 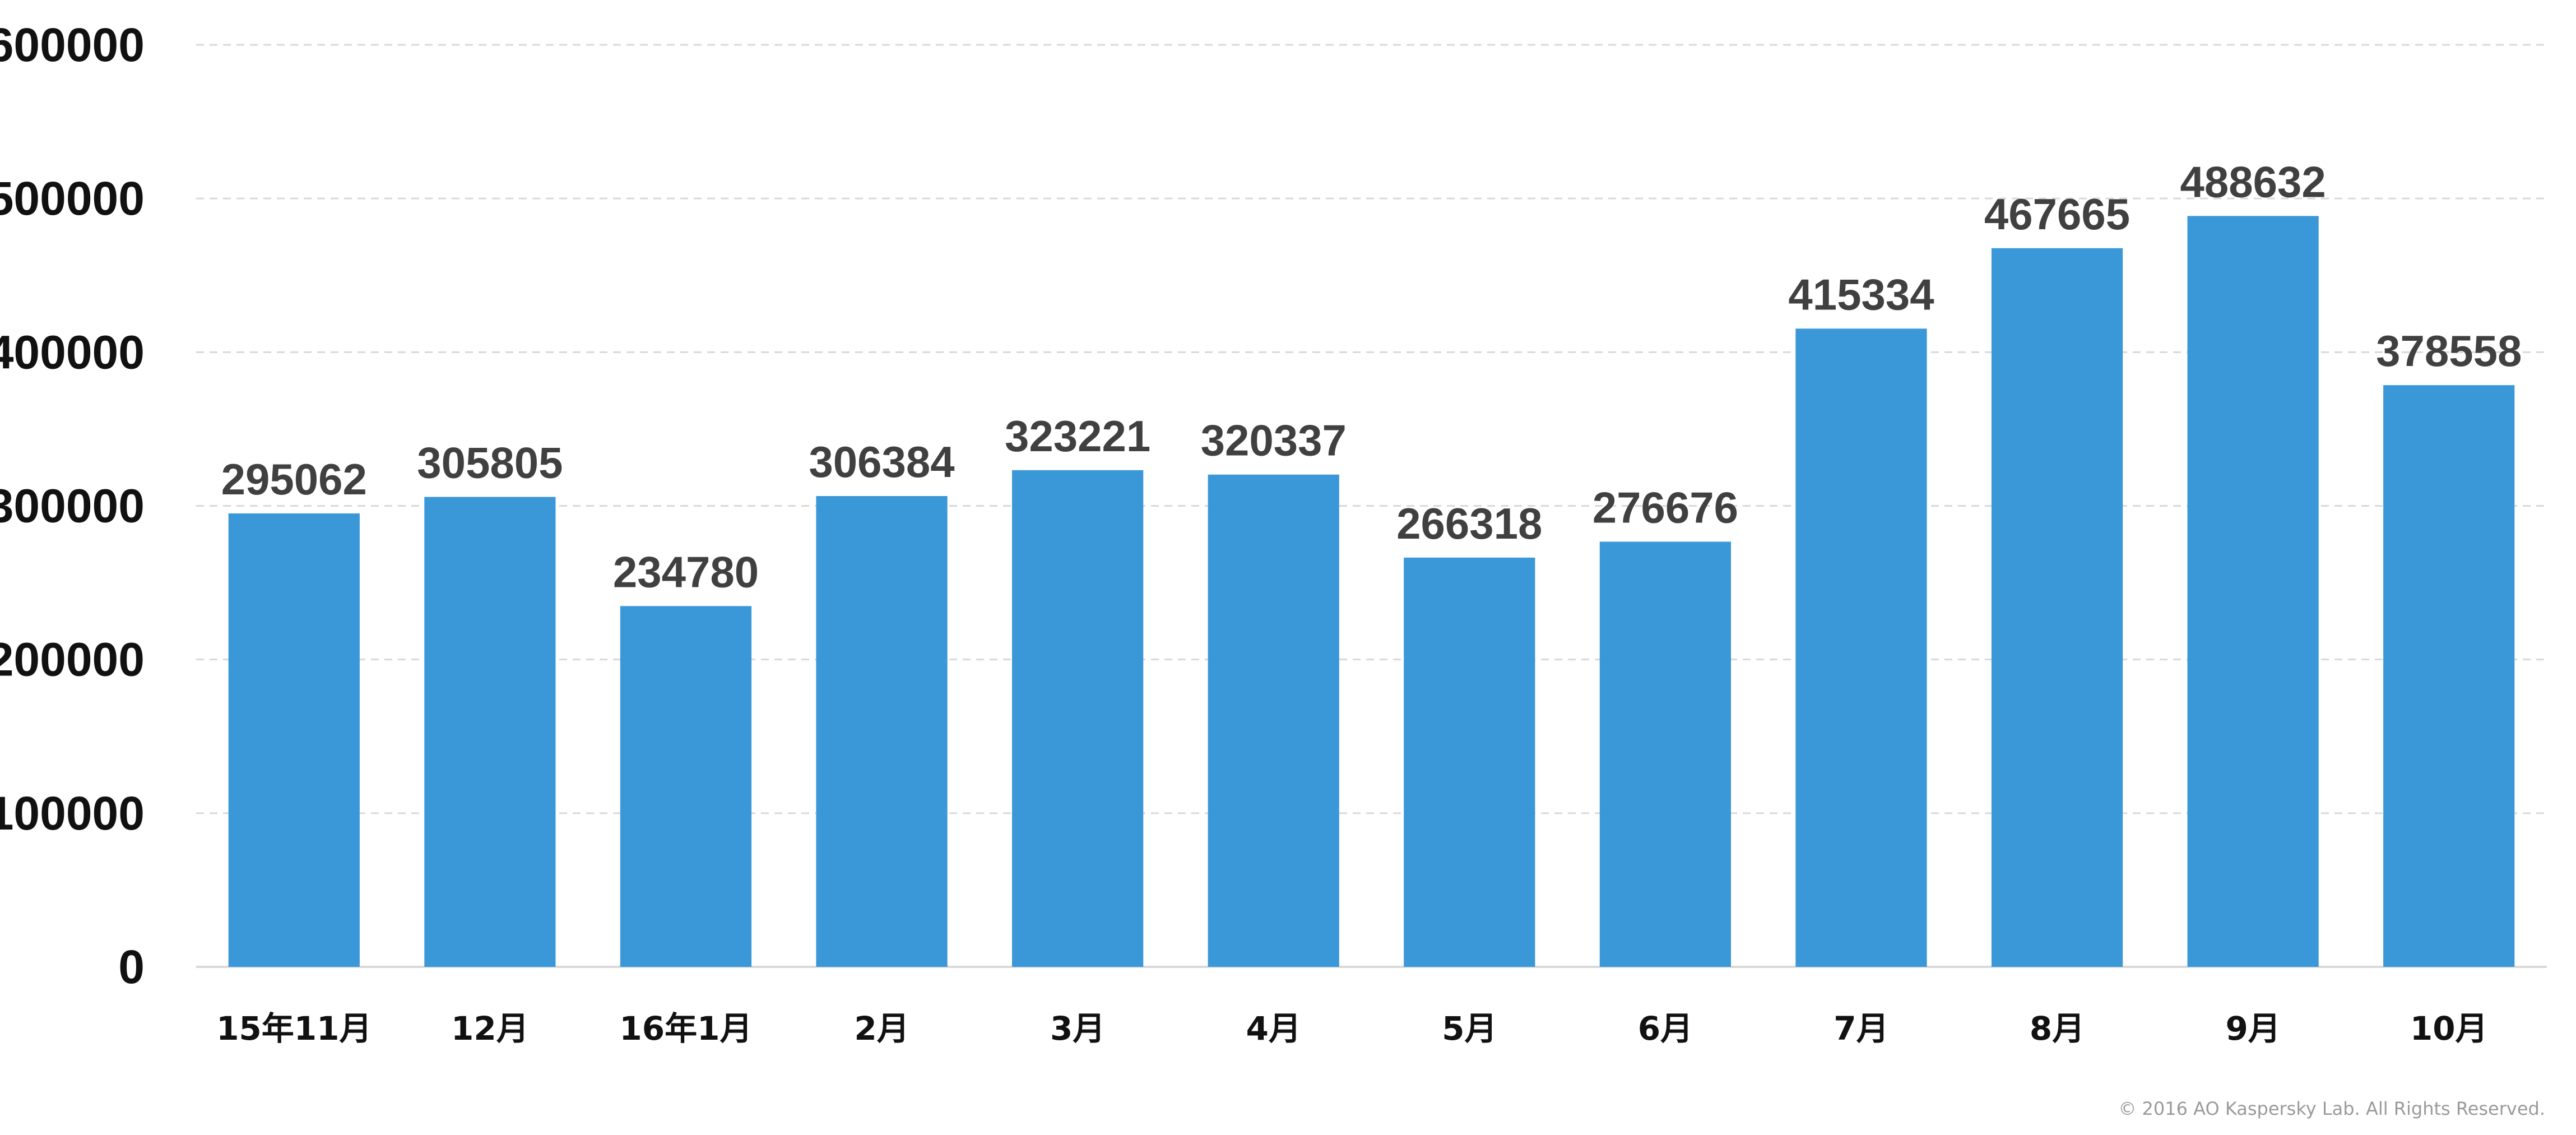 What do you see at coordinates (131, 967) in the screenshot?
I see `y-tick-label: 0` at bounding box center [131, 967].